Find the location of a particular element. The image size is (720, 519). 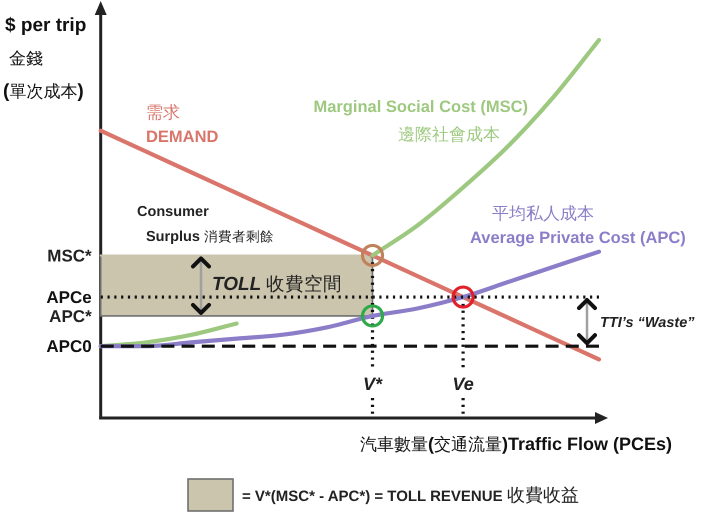

x-tick-label: Ve is located at coordinates (463, 384).